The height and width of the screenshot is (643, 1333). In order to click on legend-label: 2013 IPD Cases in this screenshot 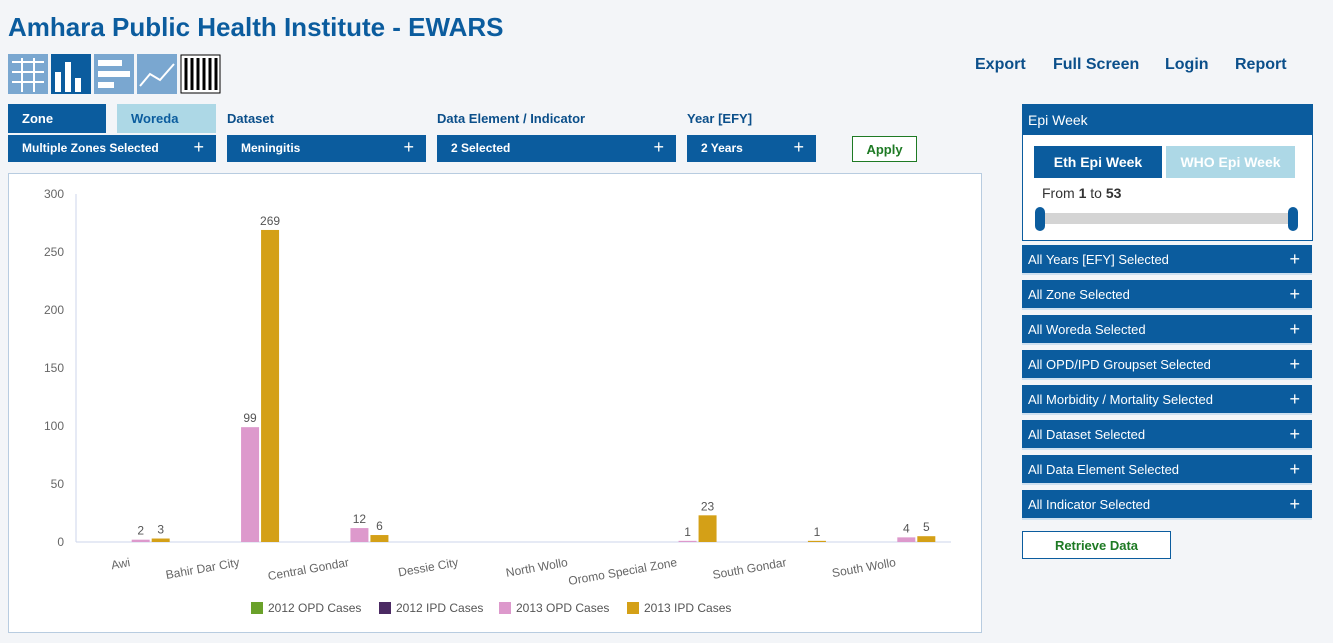, I will do `click(687, 608)`.